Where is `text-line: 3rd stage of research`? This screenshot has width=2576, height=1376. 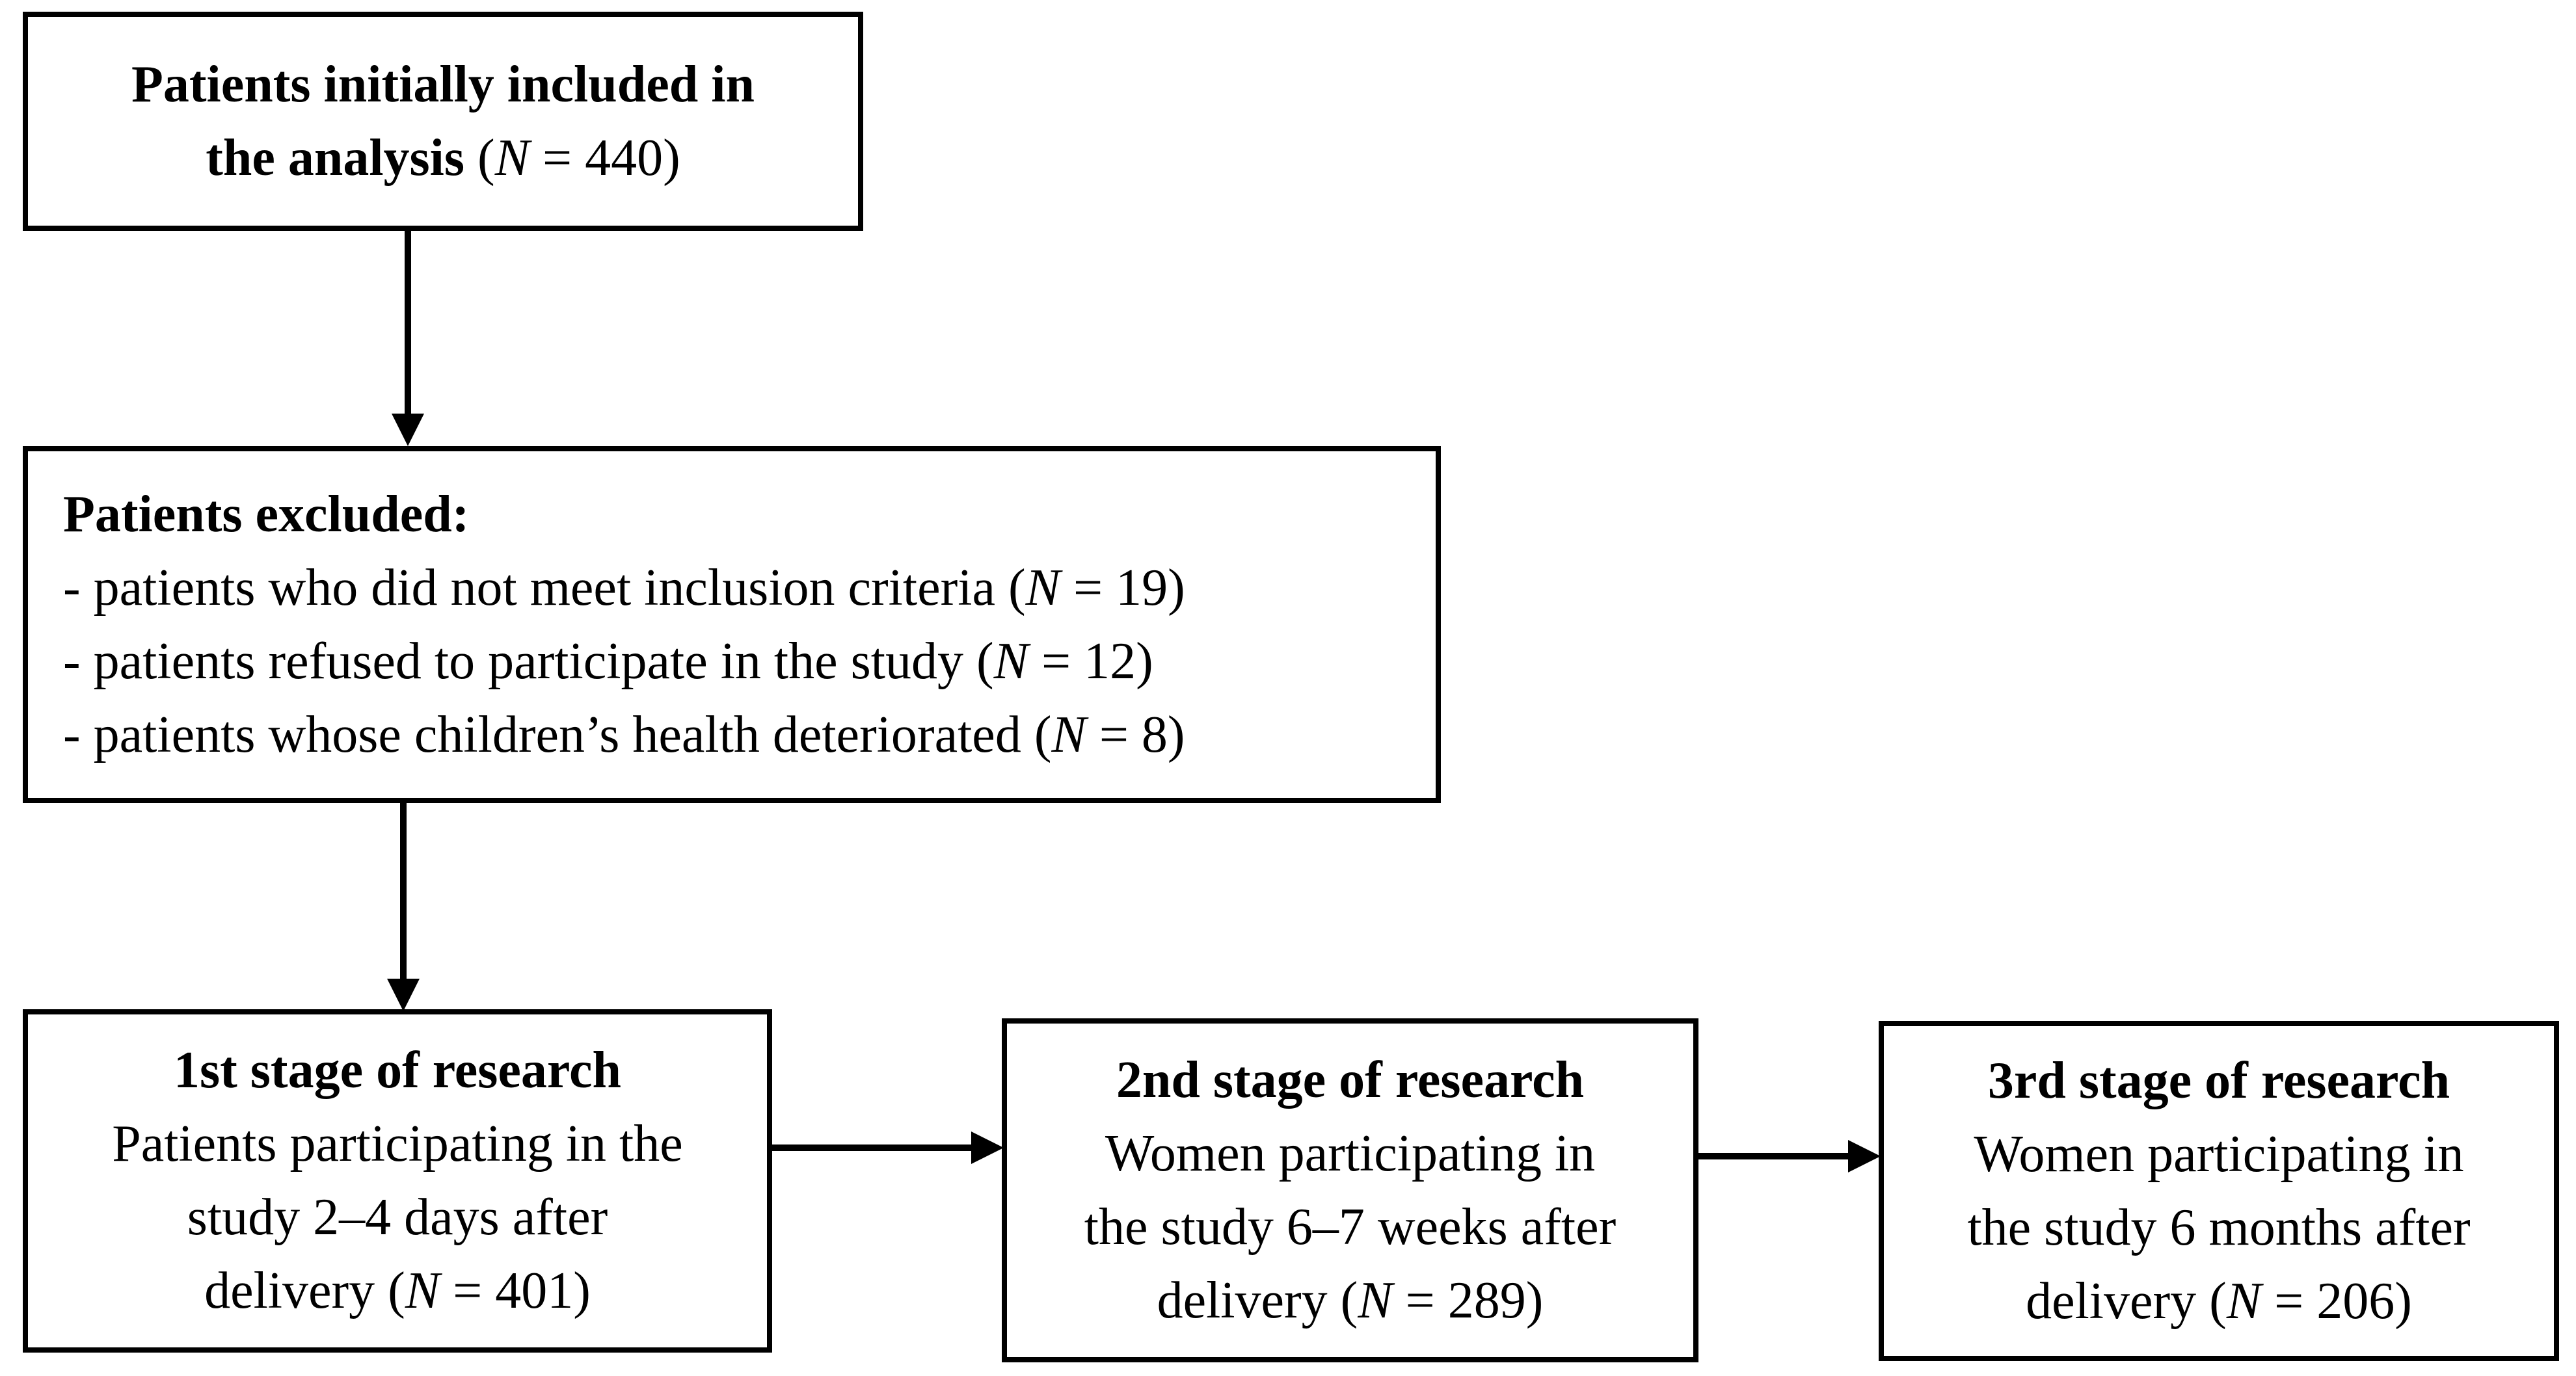
text-line: 3rd stage of research is located at coordinates (2219, 1081).